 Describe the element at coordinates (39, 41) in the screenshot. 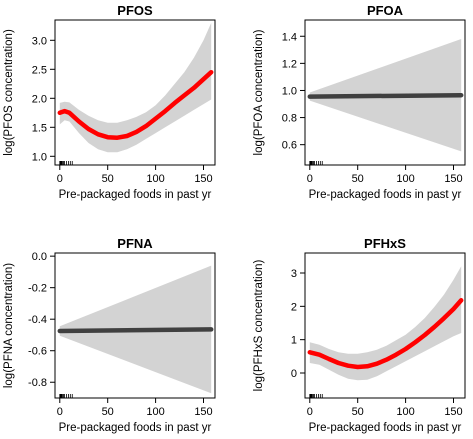

I see `y-tick-label: 3.0` at that location.